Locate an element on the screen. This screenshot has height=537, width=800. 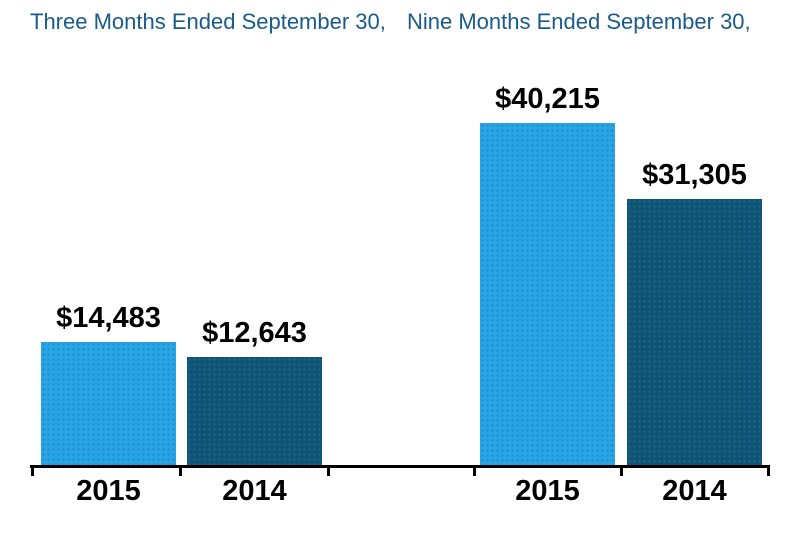
bar-2014-group2 is located at coordinates (694, 332).